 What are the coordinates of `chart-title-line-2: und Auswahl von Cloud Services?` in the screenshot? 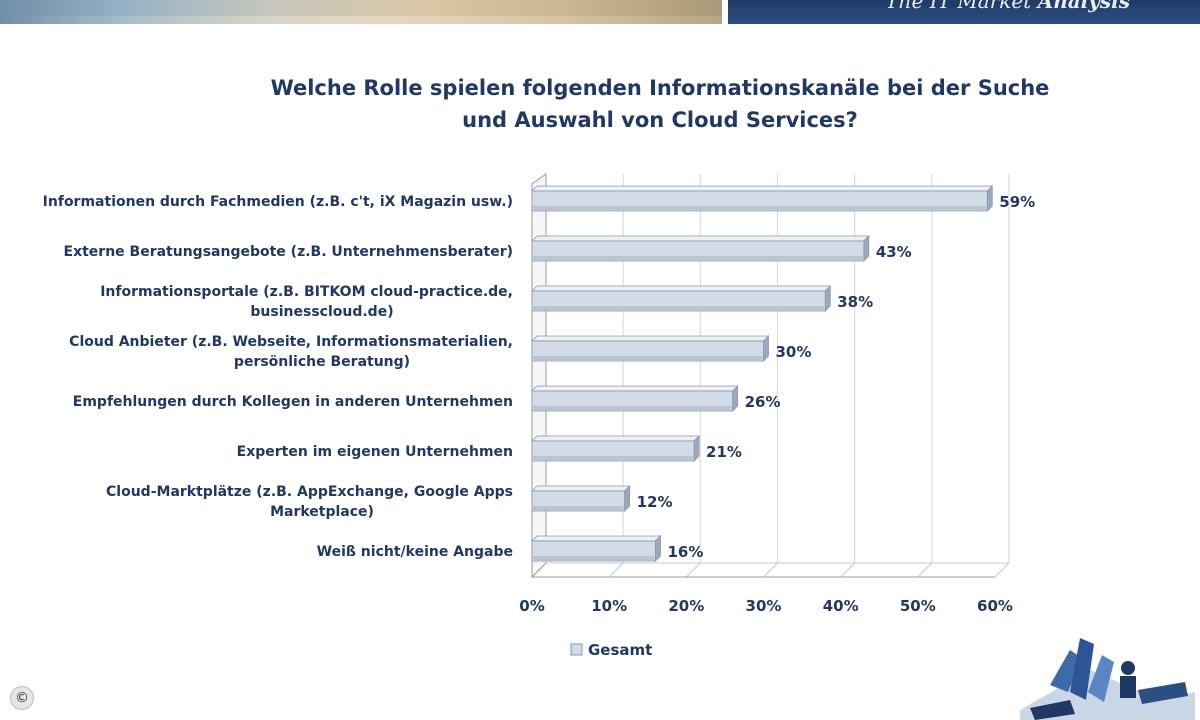 It's located at (660, 120).